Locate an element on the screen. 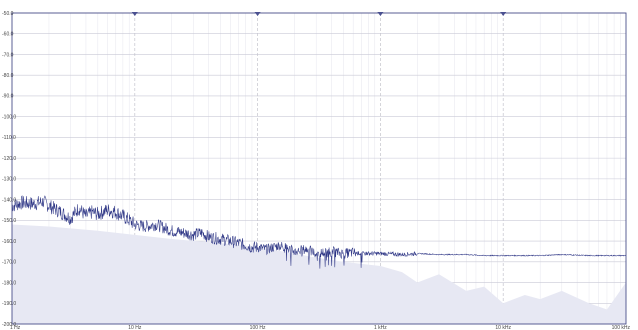 Image resolution: width=638 pixels, height=330 pixels. y-tick-label: -80.0 is located at coordinates (8, 76).